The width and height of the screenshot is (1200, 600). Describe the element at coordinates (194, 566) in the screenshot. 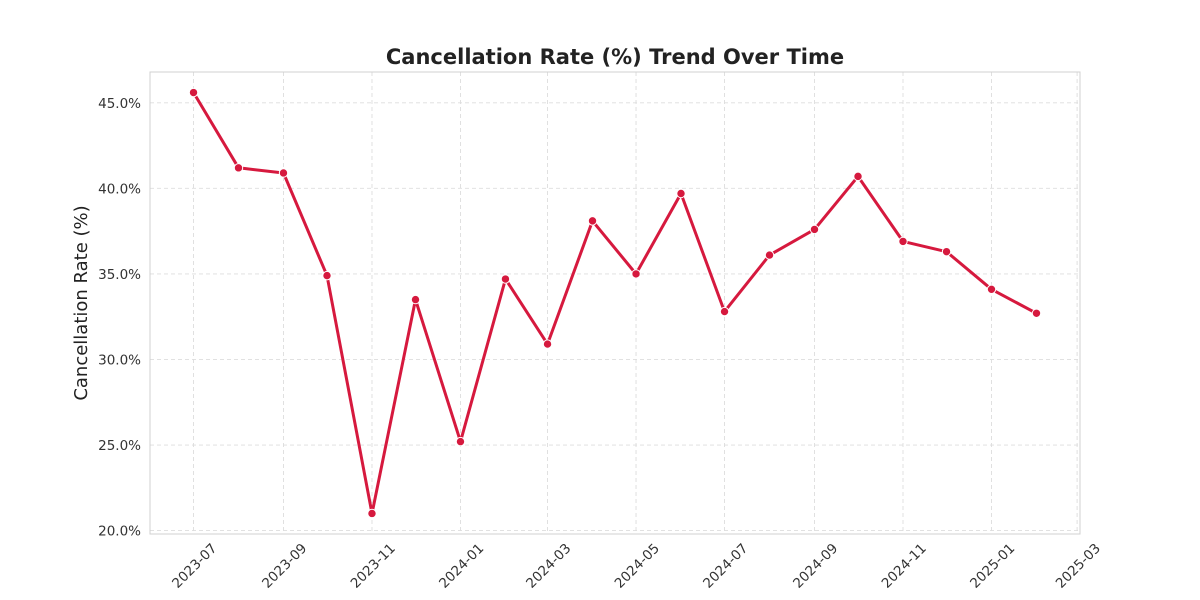

I see `x-tick-label: 2023-07` at that location.